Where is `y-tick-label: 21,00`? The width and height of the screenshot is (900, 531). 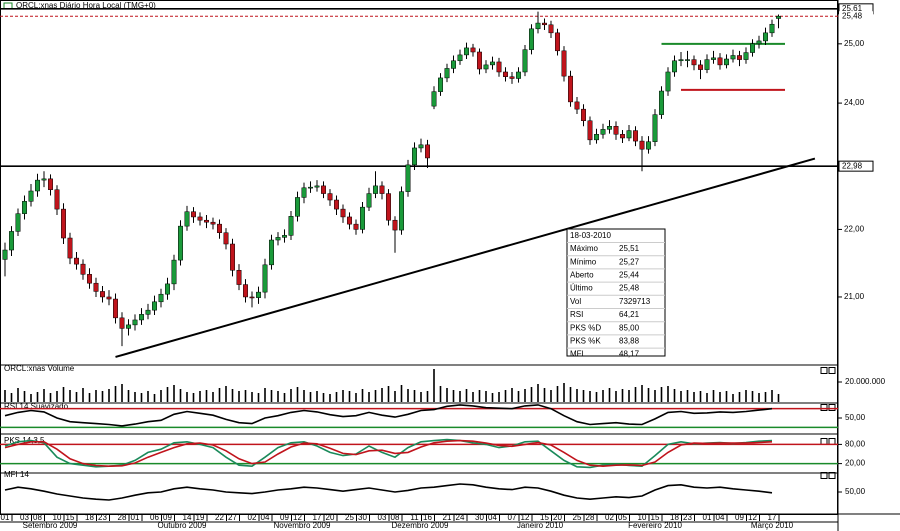
y-tick-label: 21,00 is located at coordinates (854, 296).